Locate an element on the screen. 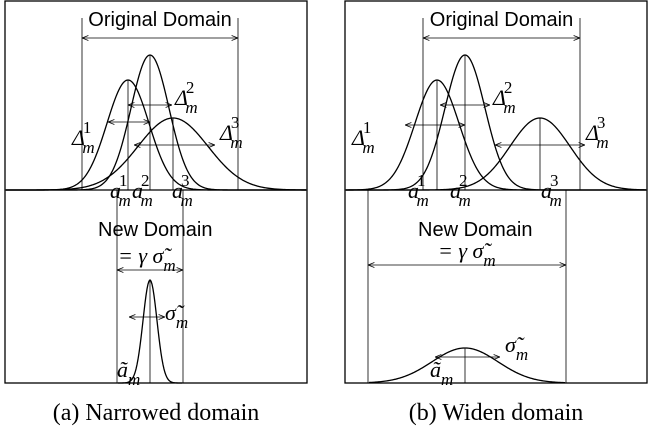  width-label: = γ σ̃m is located at coordinates (147, 259).